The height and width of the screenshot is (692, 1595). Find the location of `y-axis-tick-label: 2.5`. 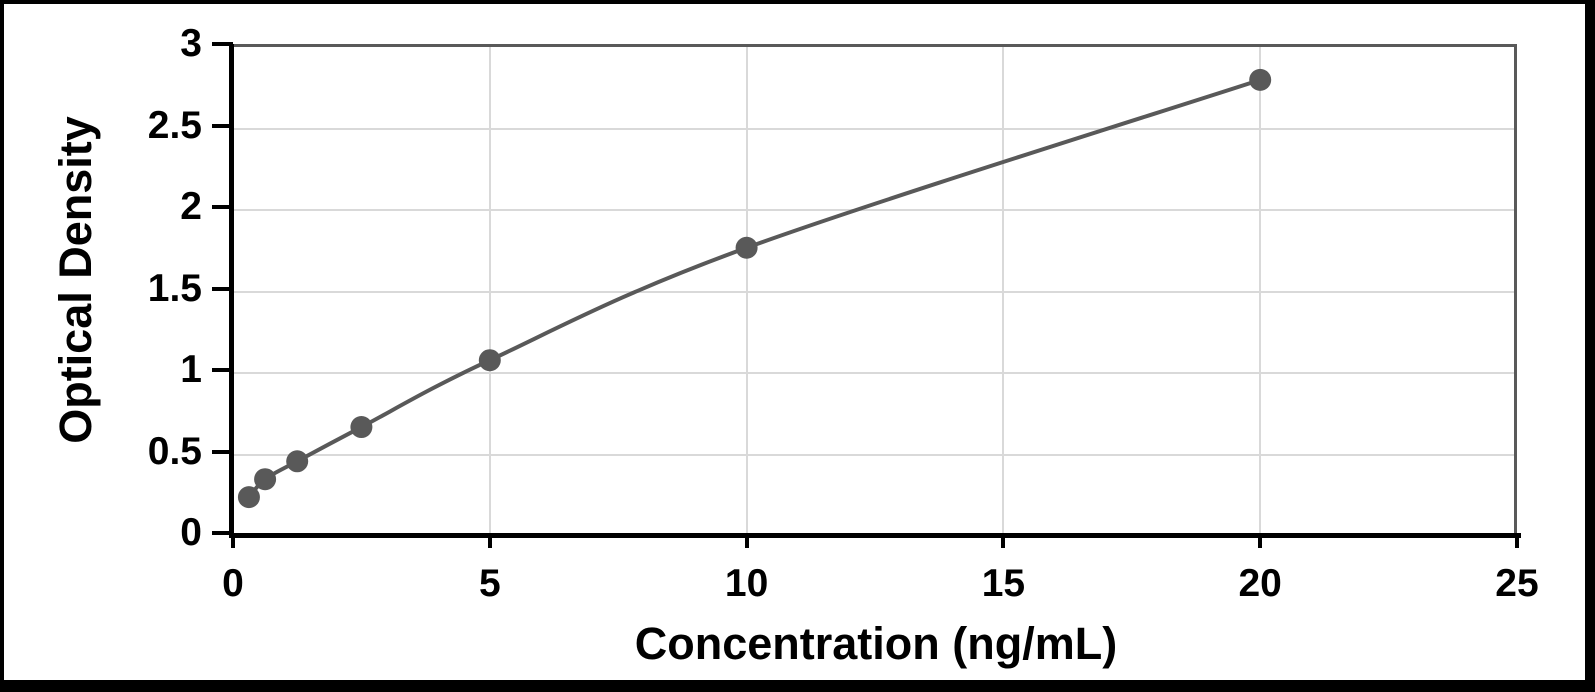

y-axis-tick-label: 2.5 is located at coordinates (174, 125).